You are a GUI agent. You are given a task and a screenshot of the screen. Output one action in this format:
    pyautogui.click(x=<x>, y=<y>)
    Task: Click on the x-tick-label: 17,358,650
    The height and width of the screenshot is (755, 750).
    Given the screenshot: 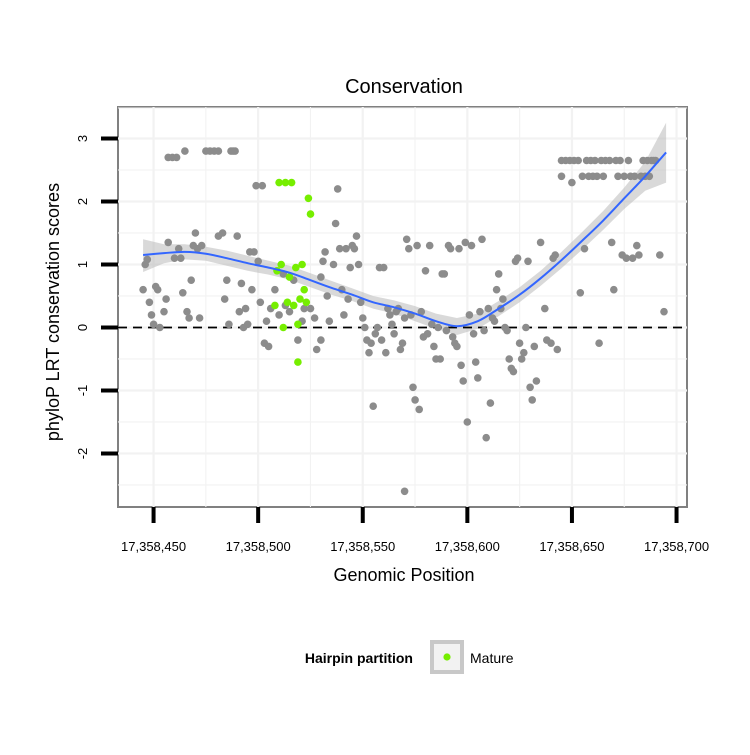 What is the action you would take?
    pyautogui.click(x=571, y=546)
    